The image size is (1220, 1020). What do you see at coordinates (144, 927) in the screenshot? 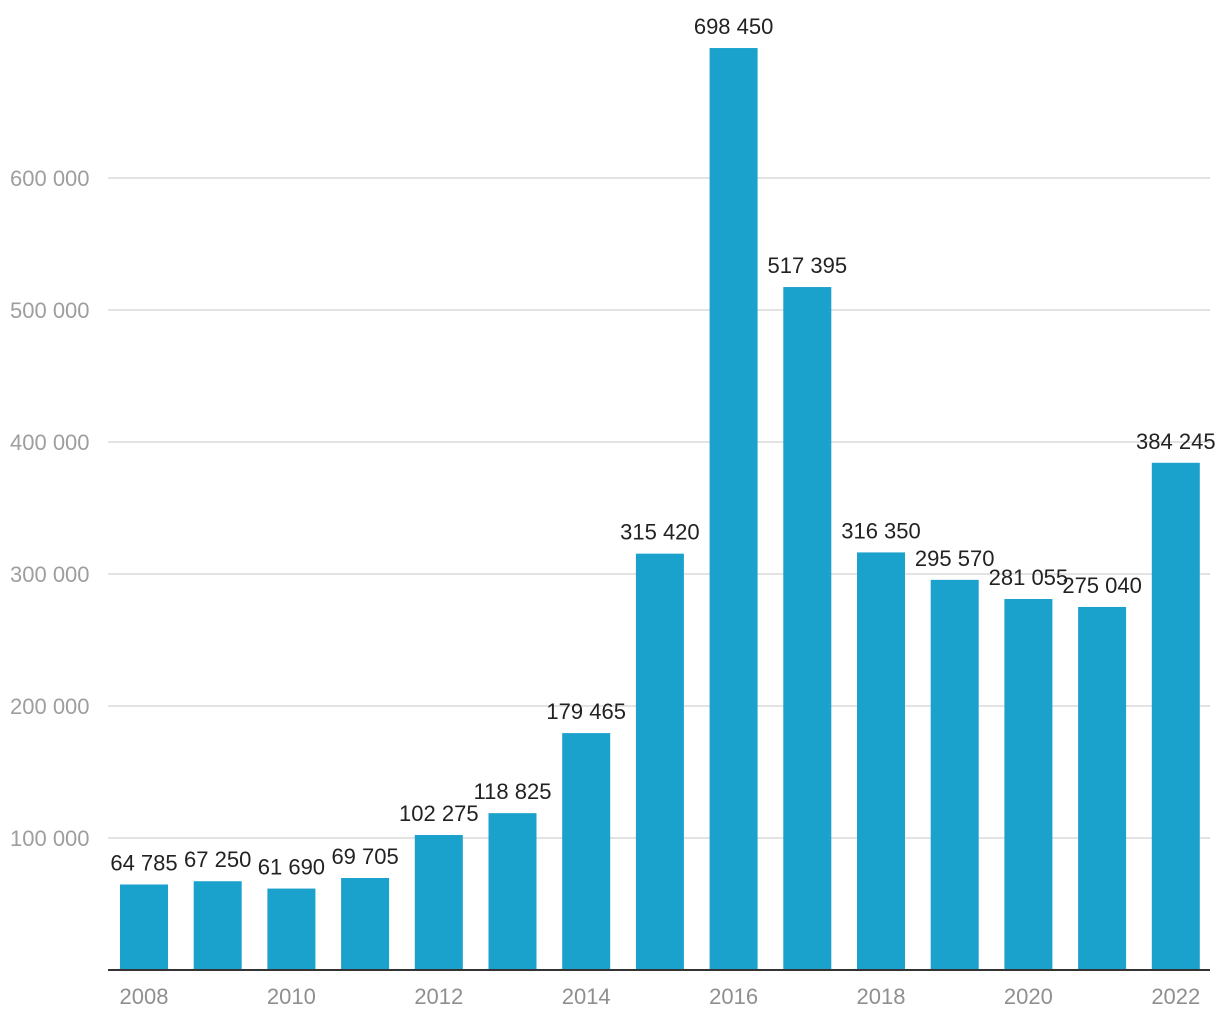
I see `bar-2008` at bounding box center [144, 927].